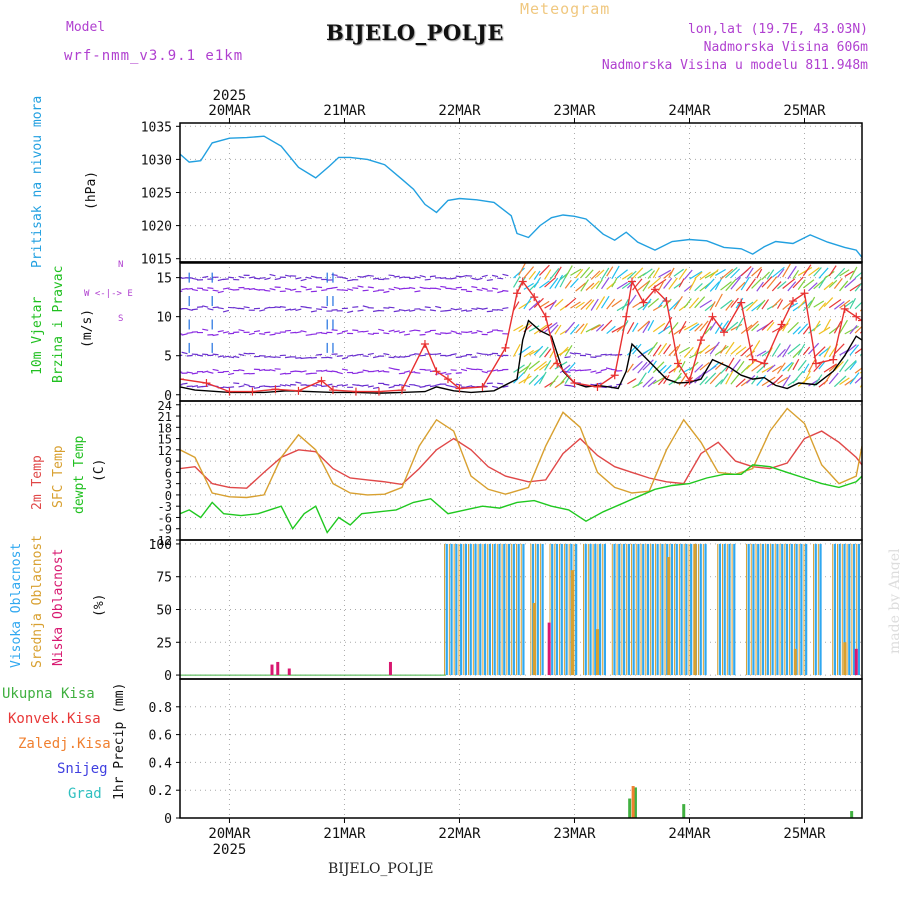 This screenshot has width=900, height=900. Describe the element at coordinates (164, 578) in the screenshot. I see `clouds-y-tick-label: 75` at that location.